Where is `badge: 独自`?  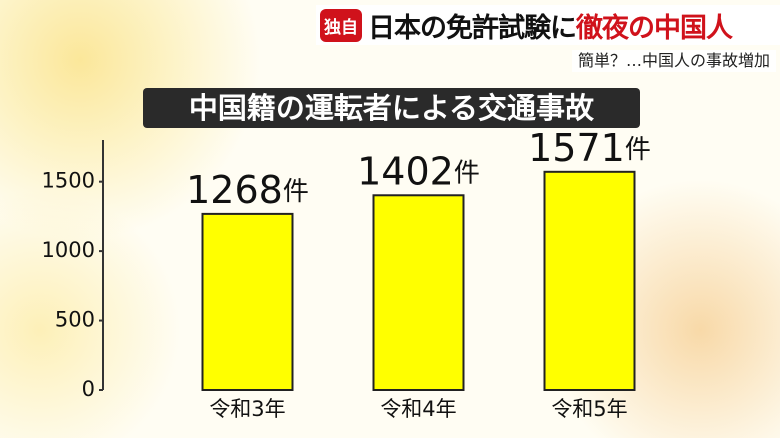 badge: 独自 is located at coordinates (341, 25).